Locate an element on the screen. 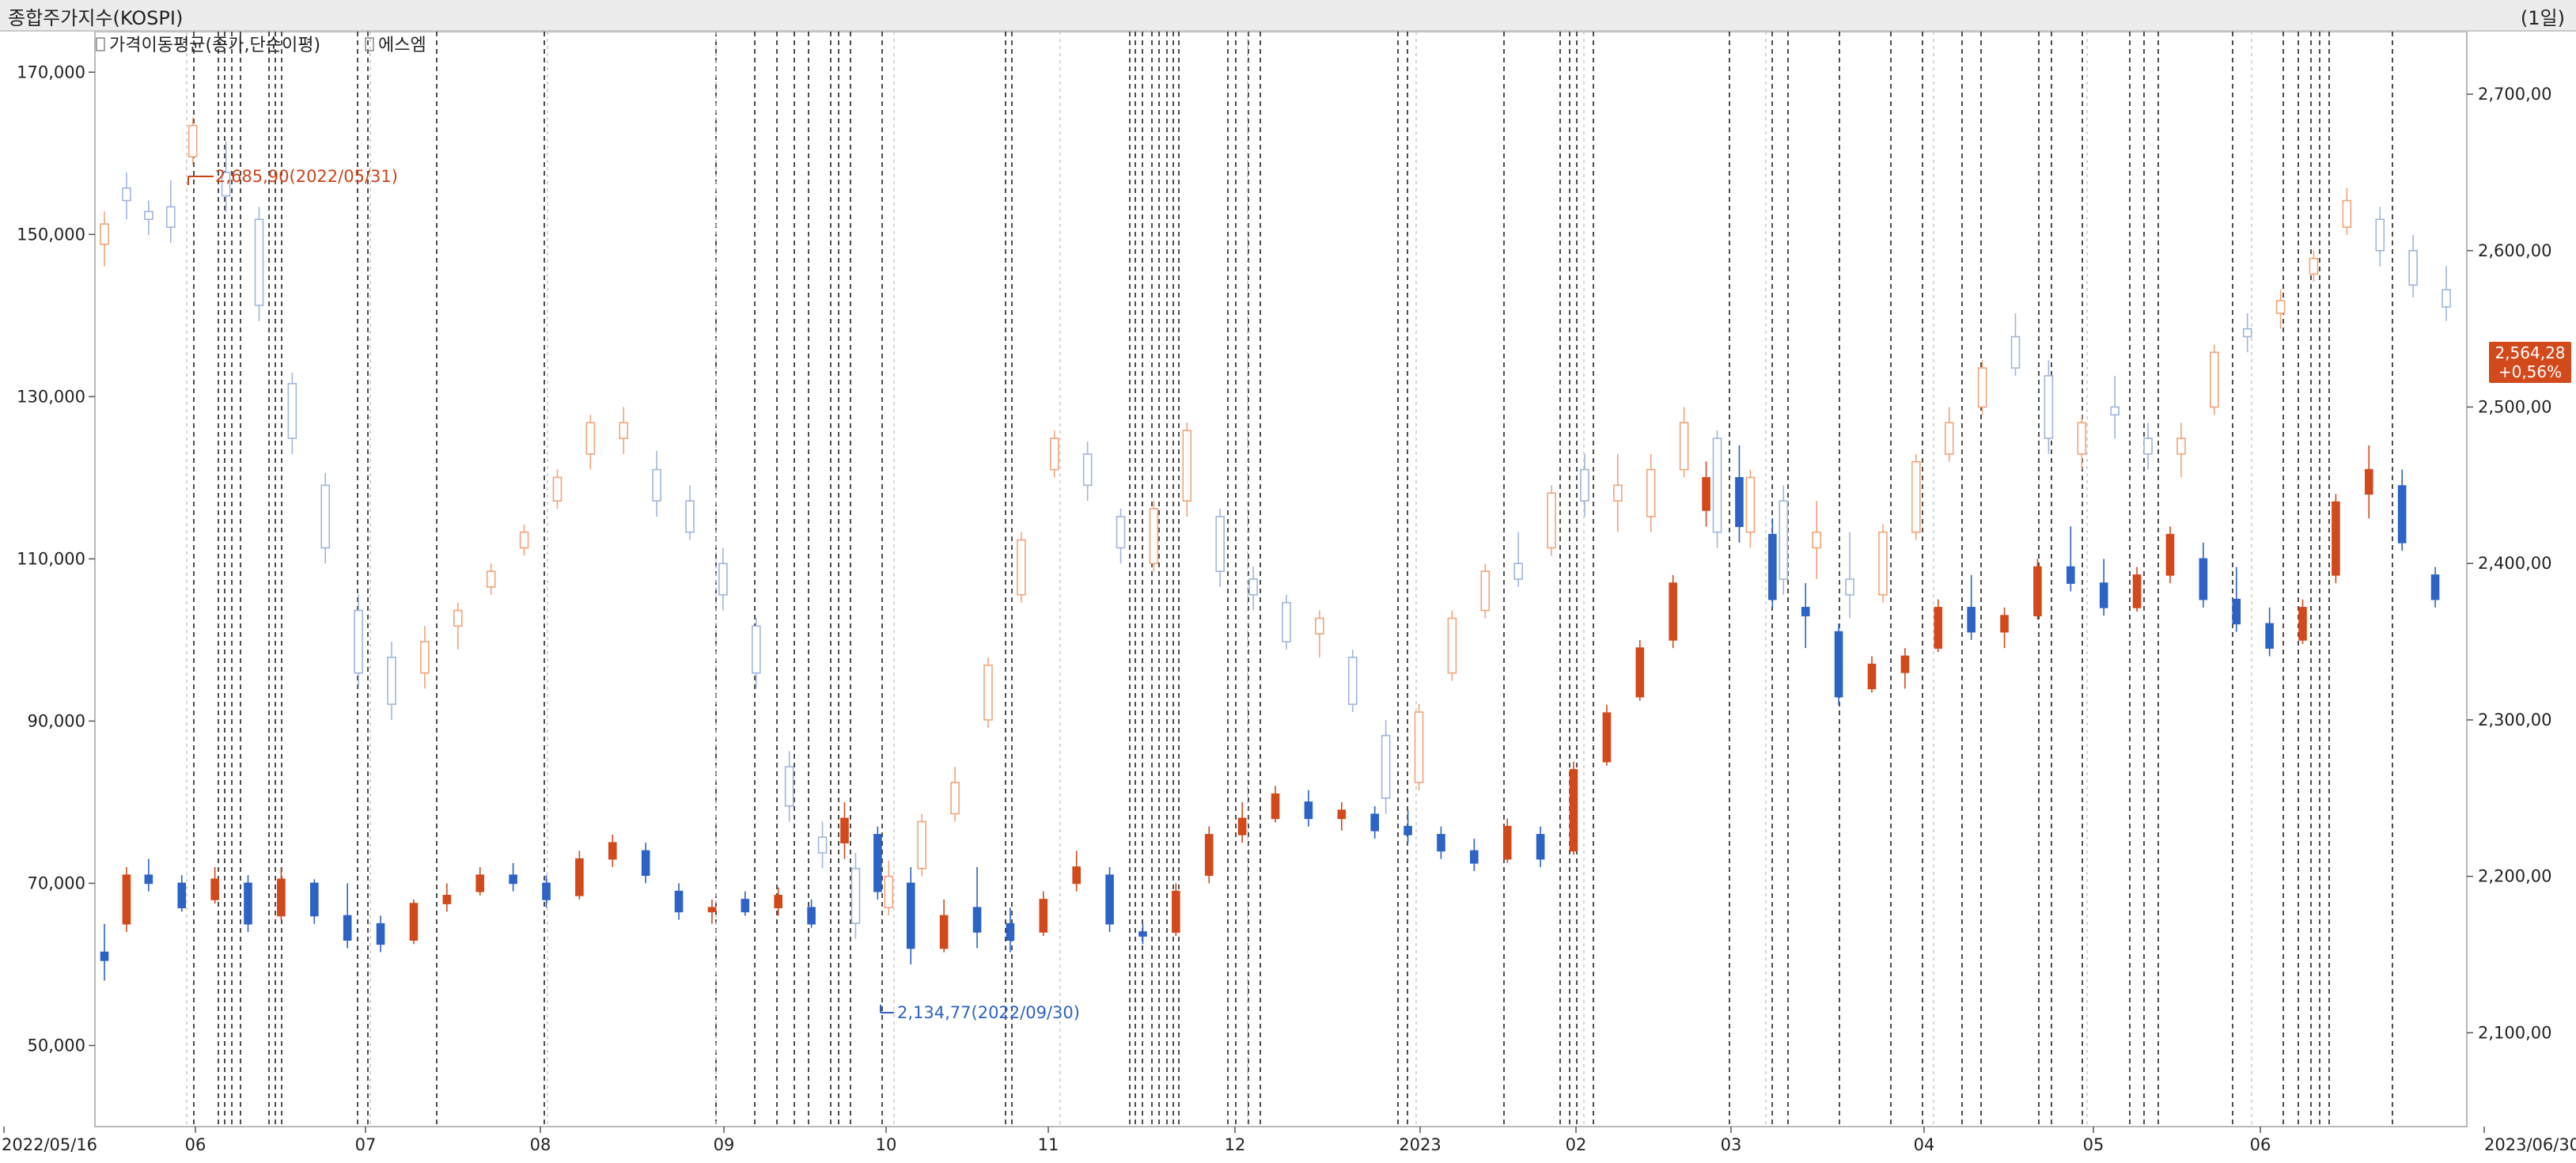 This screenshot has width=2576, height=1163. x-tick-label: 07 is located at coordinates (366, 1144).